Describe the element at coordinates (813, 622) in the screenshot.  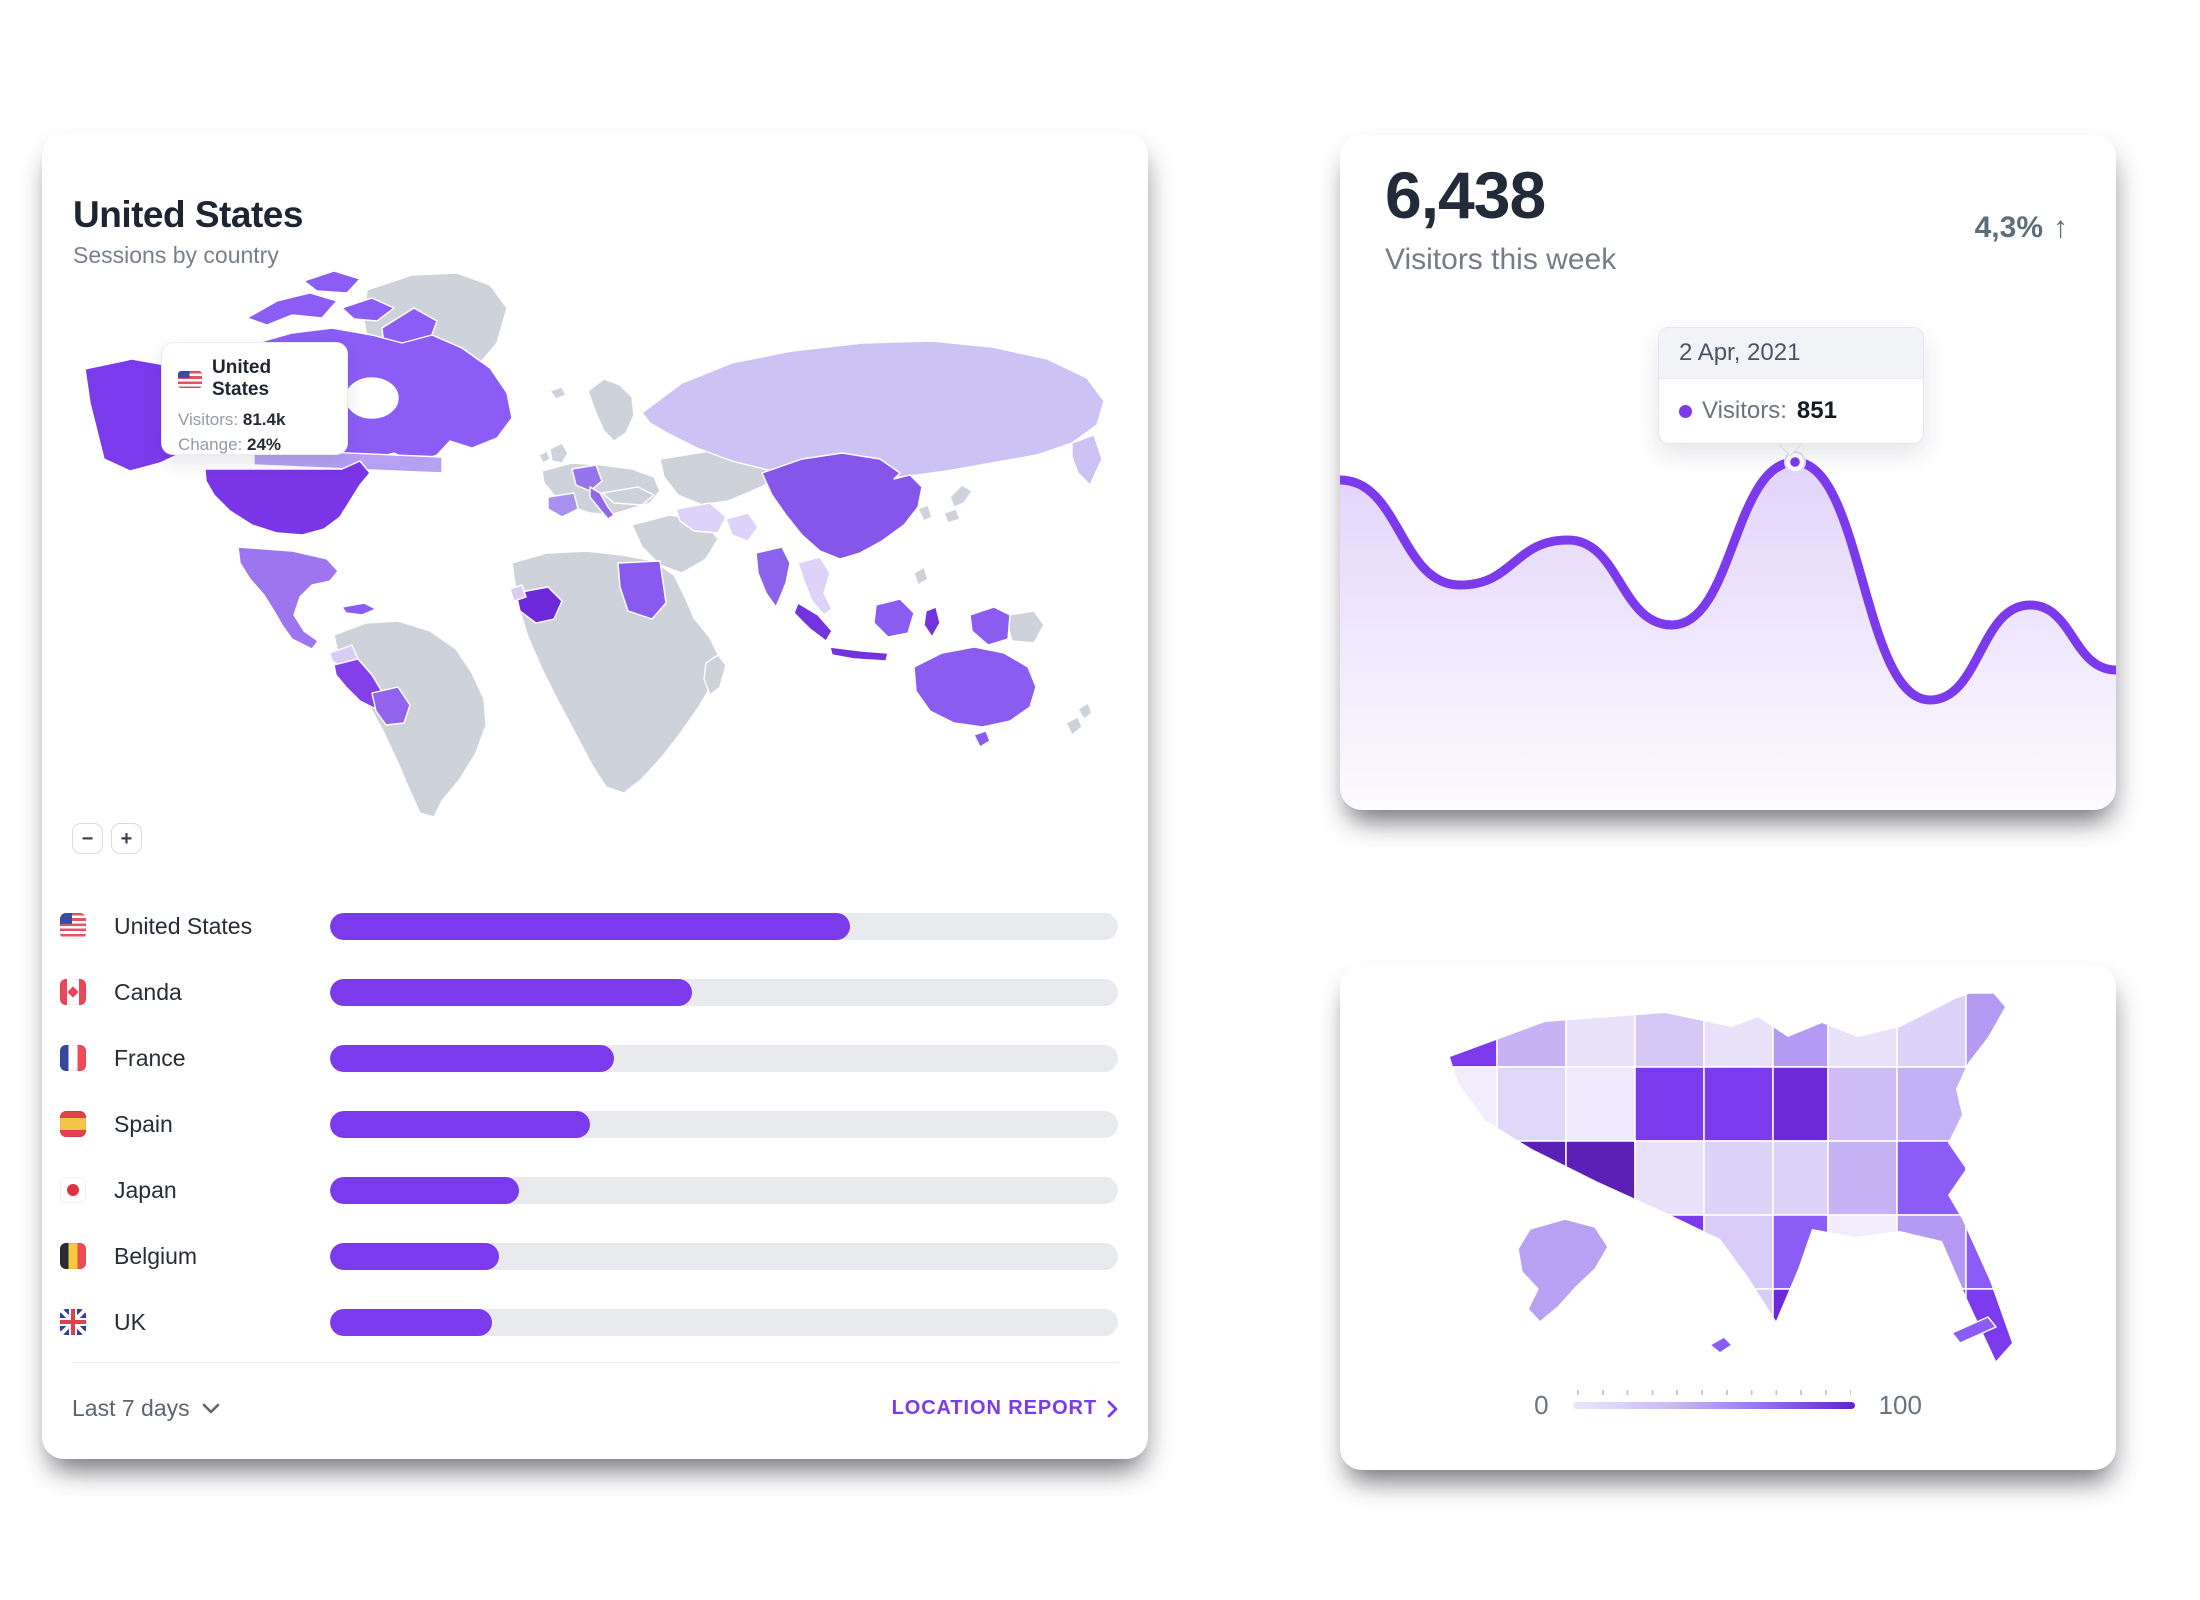
I see `country-sumatra-shape` at that location.